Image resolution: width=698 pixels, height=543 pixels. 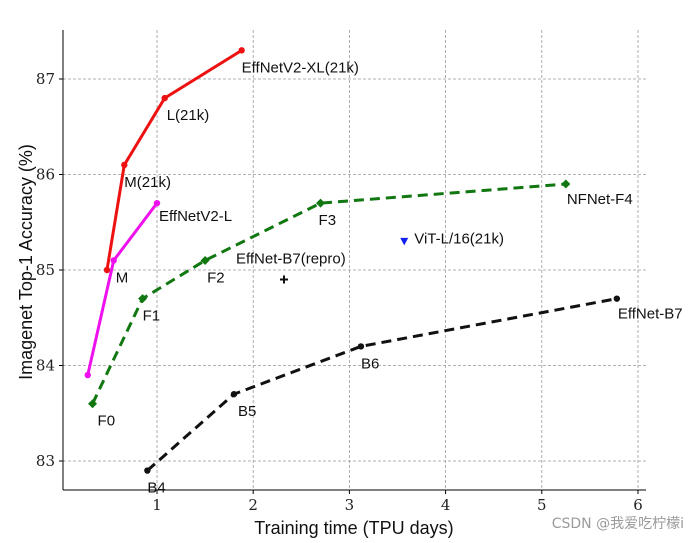 What do you see at coordinates (370, 363) in the screenshot?
I see `point-label: B6` at bounding box center [370, 363].